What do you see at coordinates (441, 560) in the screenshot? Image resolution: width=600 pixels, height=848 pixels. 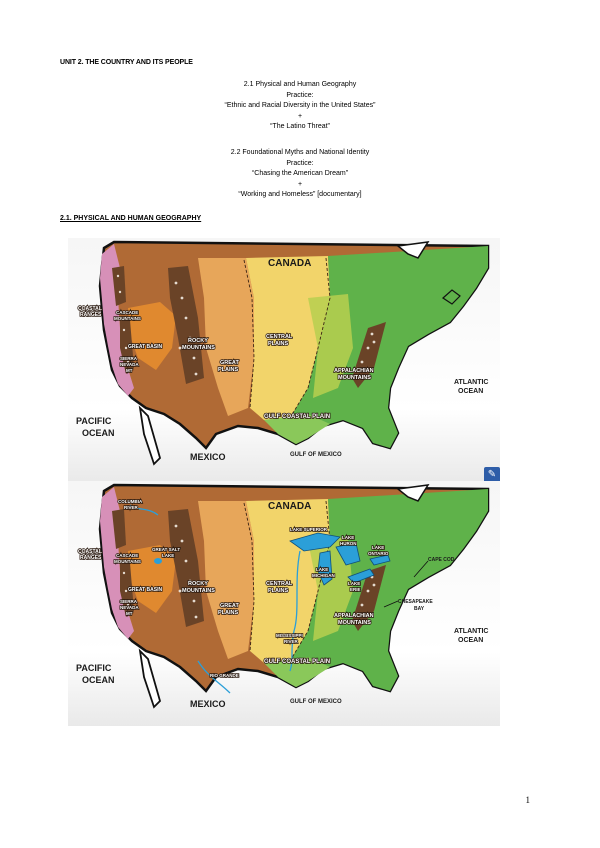 I see `label-cape-cod: CAPE COD` at bounding box center [441, 560].